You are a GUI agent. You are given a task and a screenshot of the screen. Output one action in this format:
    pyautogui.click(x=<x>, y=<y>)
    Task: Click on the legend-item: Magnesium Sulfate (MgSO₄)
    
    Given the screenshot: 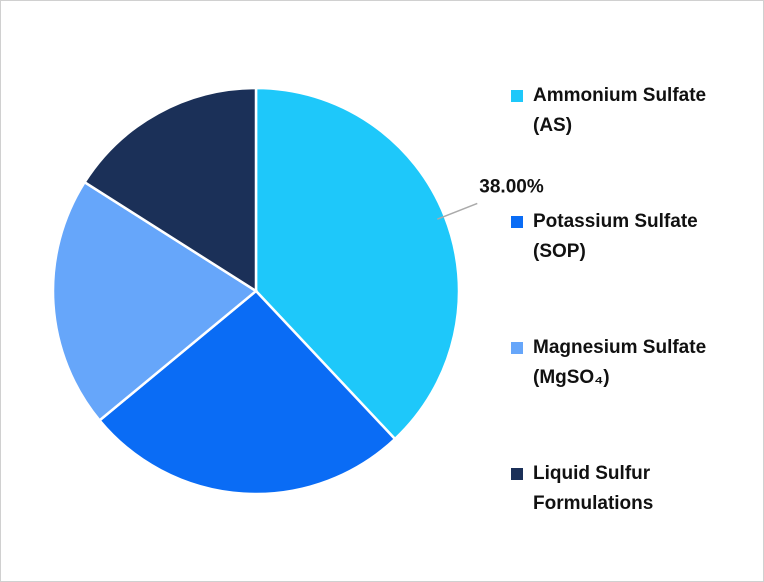 What is the action you would take?
    pyautogui.click(x=616, y=363)
    